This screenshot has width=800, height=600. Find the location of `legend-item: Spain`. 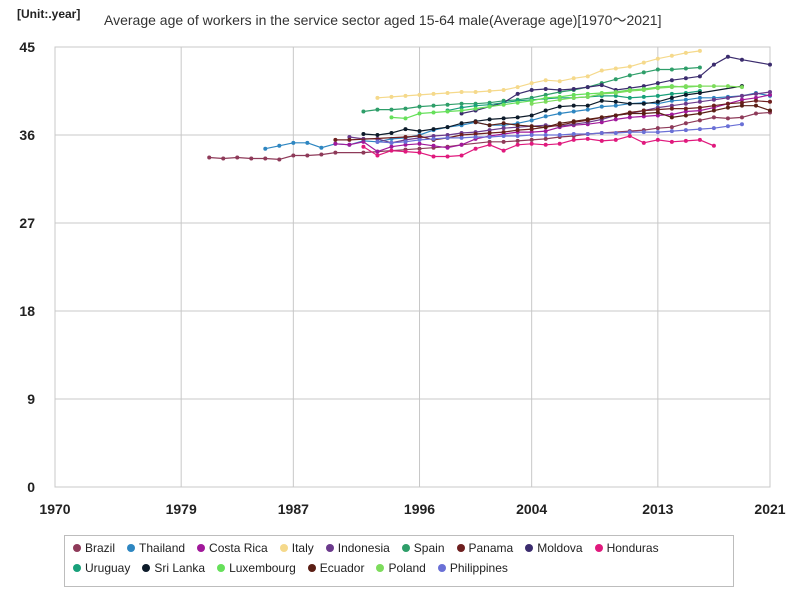

legend-item: Spain is located at coordinates (423, 548).